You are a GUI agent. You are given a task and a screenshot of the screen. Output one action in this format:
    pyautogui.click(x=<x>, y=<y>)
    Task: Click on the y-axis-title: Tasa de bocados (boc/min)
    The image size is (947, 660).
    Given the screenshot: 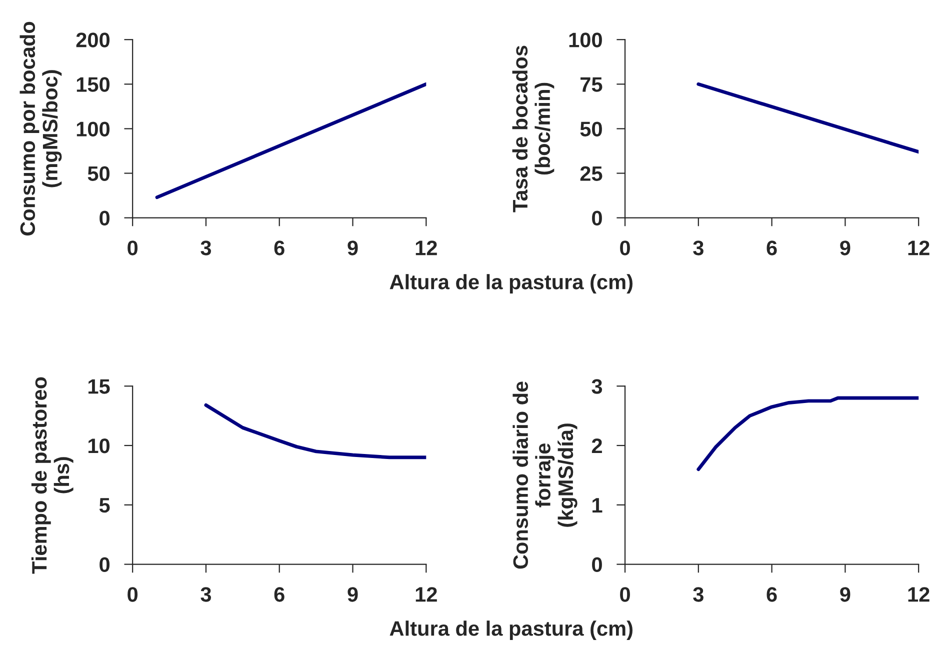 What is the action you would take?
    pyautogui.click(x=533, y=129)
    